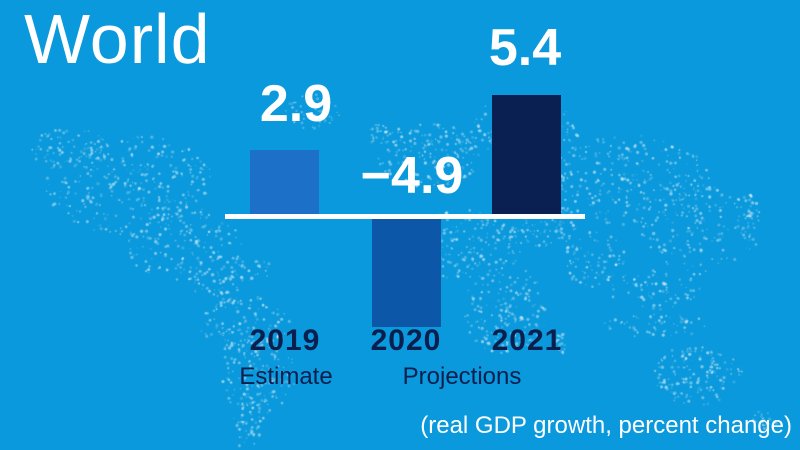 Image resolution: width=800 pixels, height=450 pixels. I want to click on footnote: (real GDP growth, percent change), so click(606, 425).